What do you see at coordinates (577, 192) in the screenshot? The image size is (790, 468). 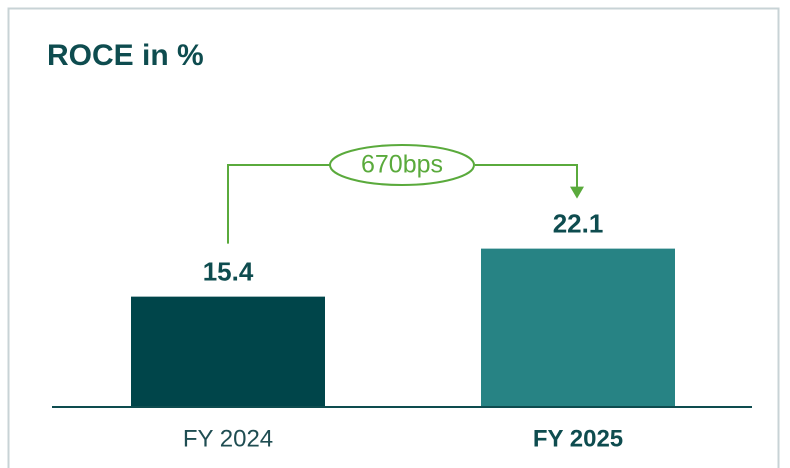 I see `annotation-arrowhead` at bounding box center [577, 192].